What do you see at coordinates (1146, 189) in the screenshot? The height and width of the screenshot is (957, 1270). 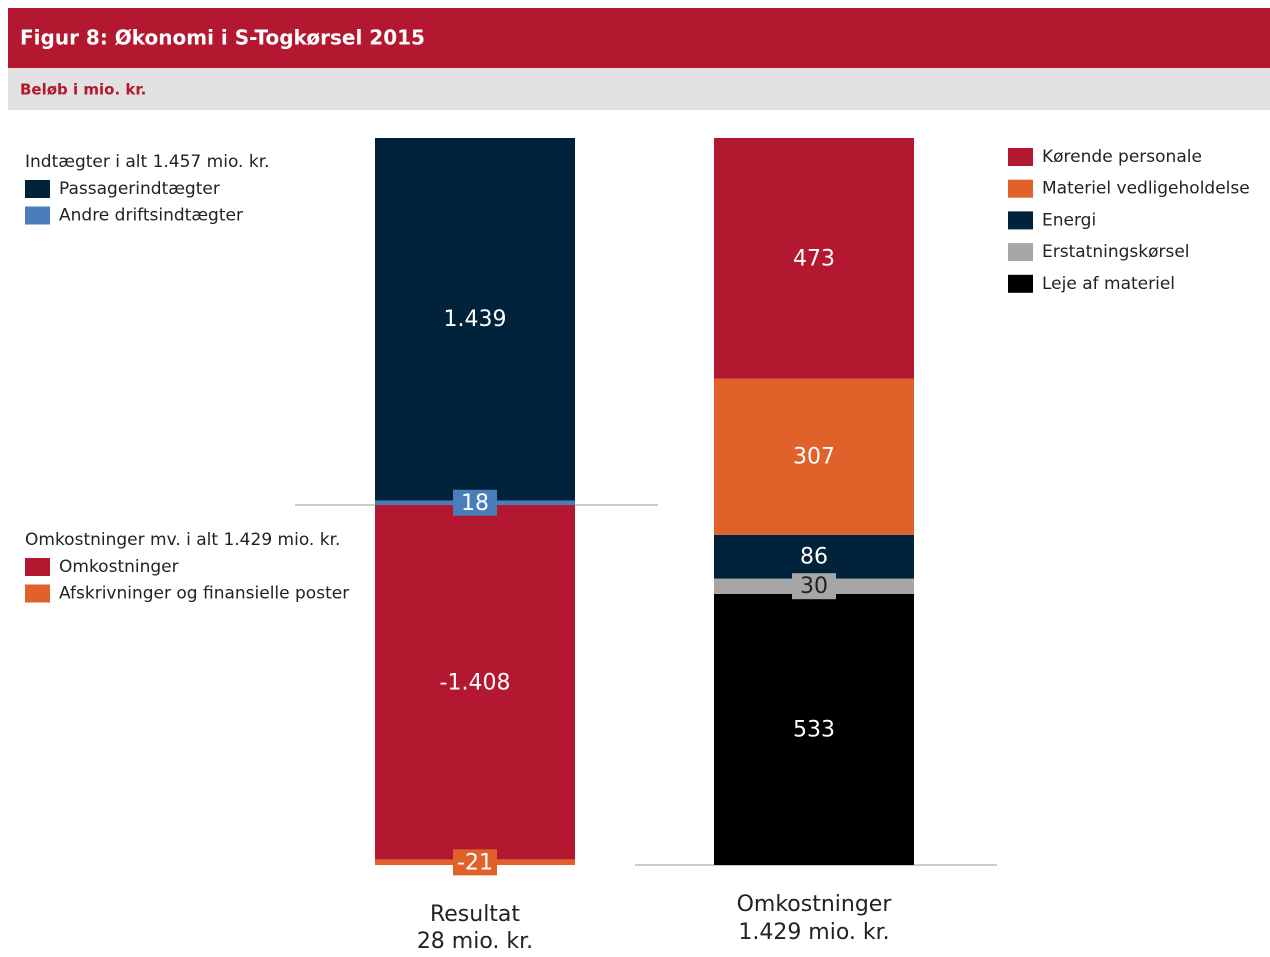 I see `legend-label: Materiel vedligeholdelse` at bounding box center [1146, 189].